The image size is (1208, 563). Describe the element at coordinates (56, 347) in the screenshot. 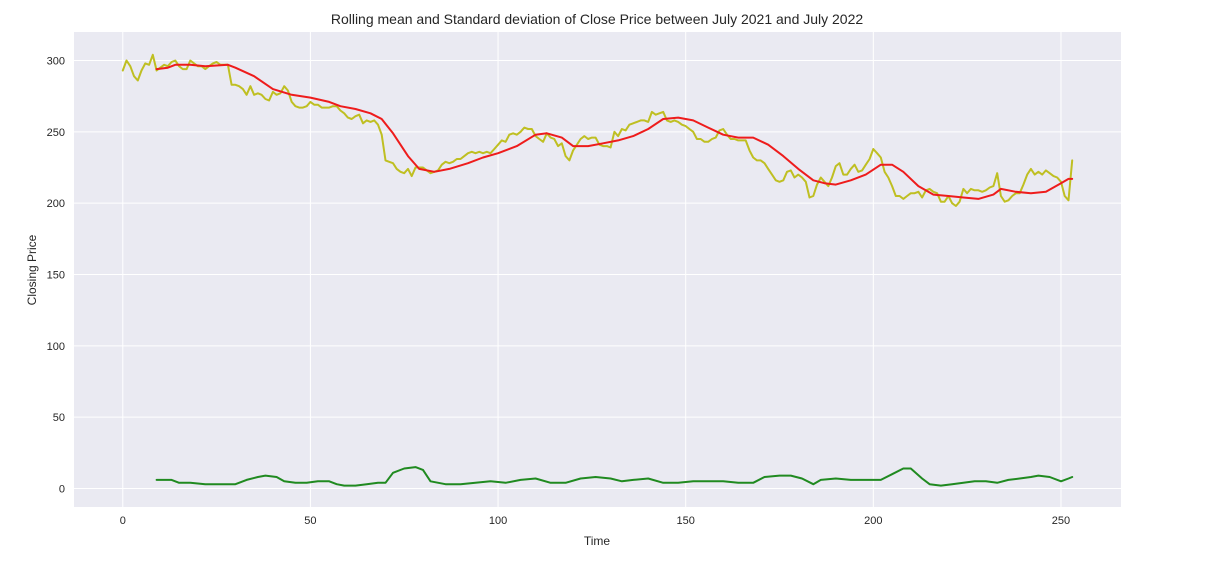

I see `y-tick-label: 100` at that location.